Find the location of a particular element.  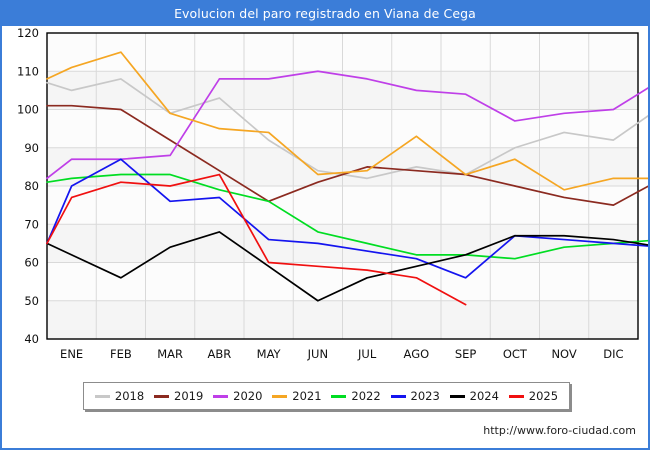

legend-item-2024: 2024 is located at coordinates (474, 396).